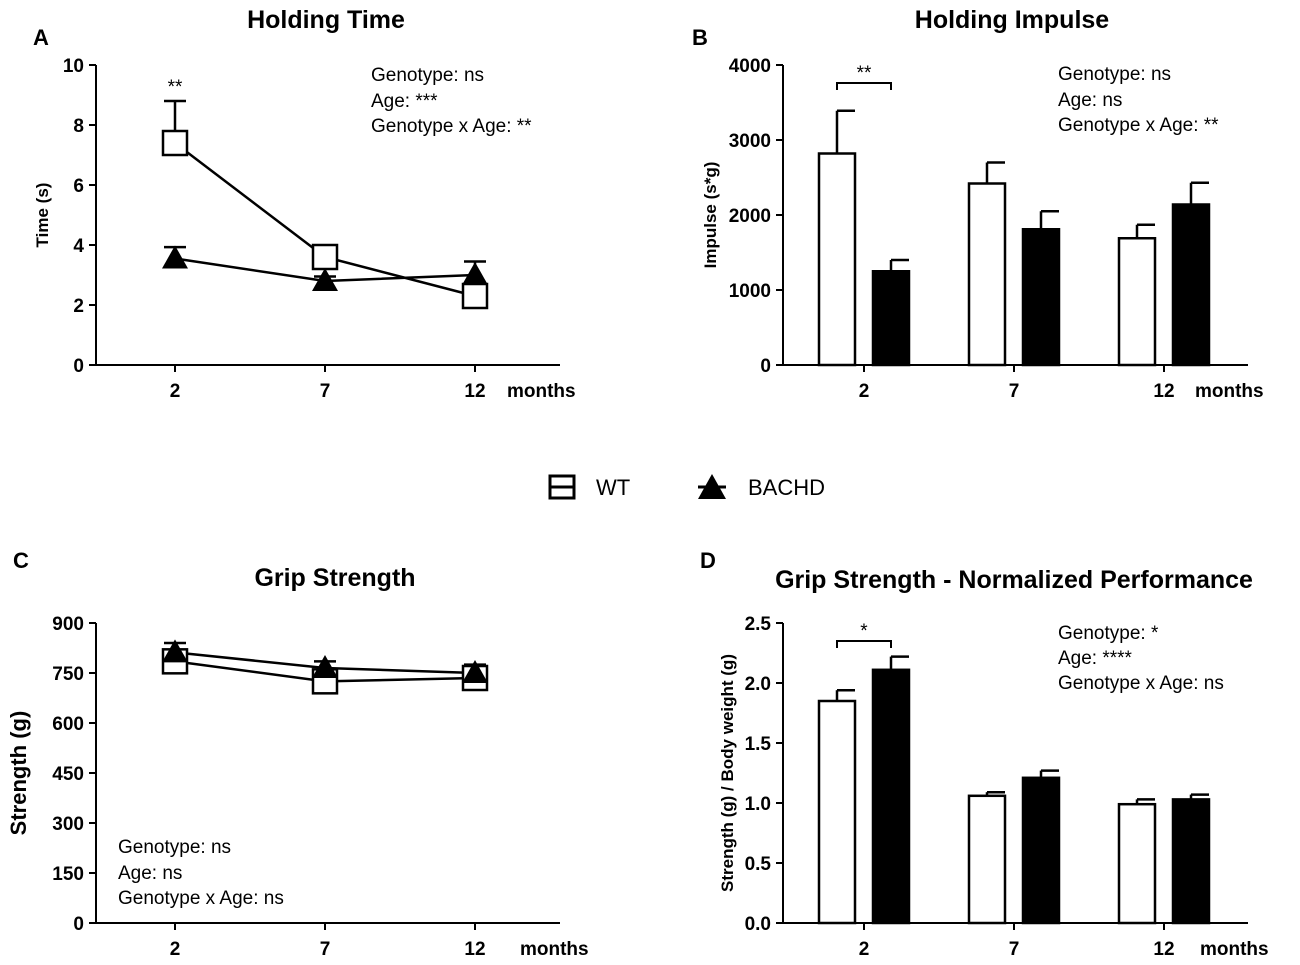 Image resolution: width=1300 pixels, height=965 pixels. What do you see at coordinates (686, 487) in the screenshot?
I see `legend: WT BACHD` at bounding box center [686, 487].